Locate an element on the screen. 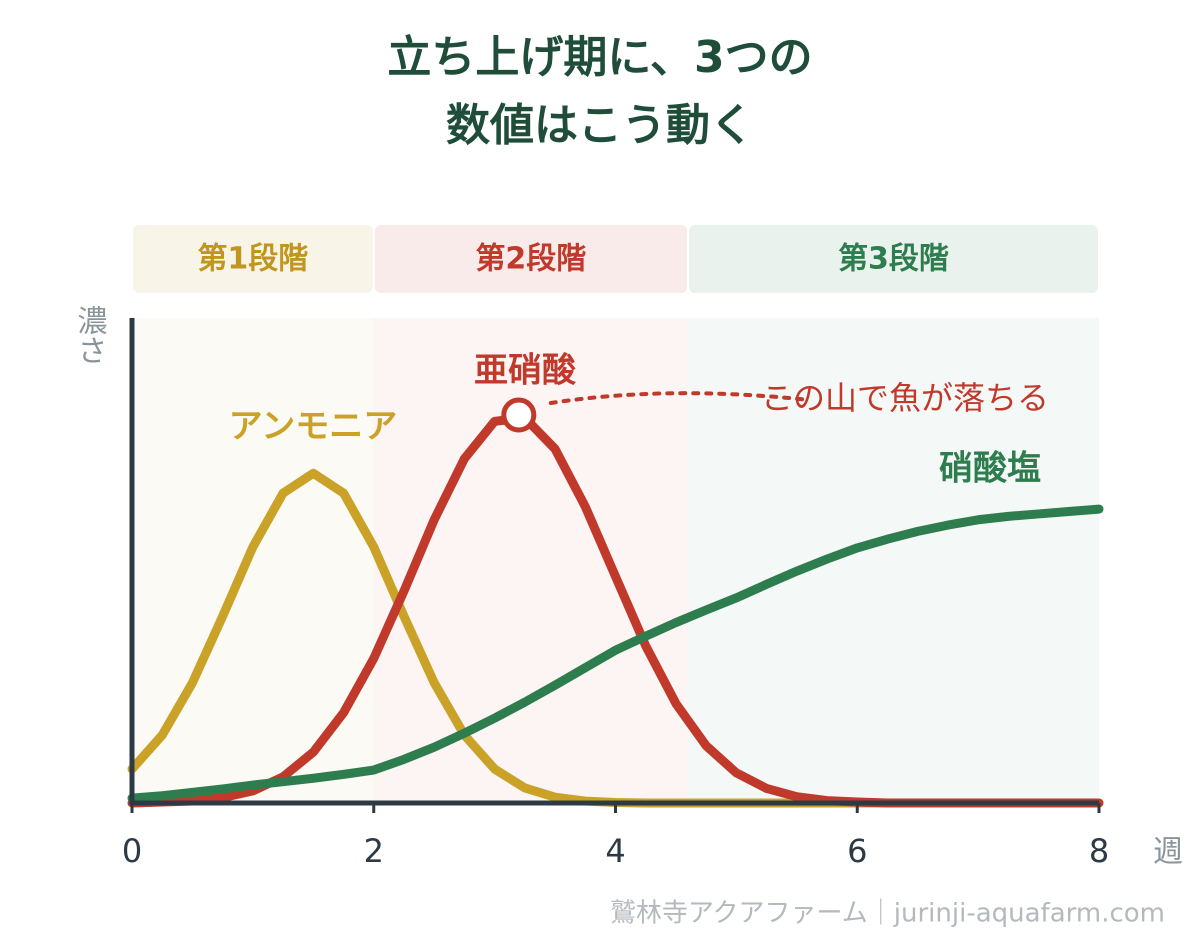  x-axis-label: 週 is located at coordinates (1168, 852).